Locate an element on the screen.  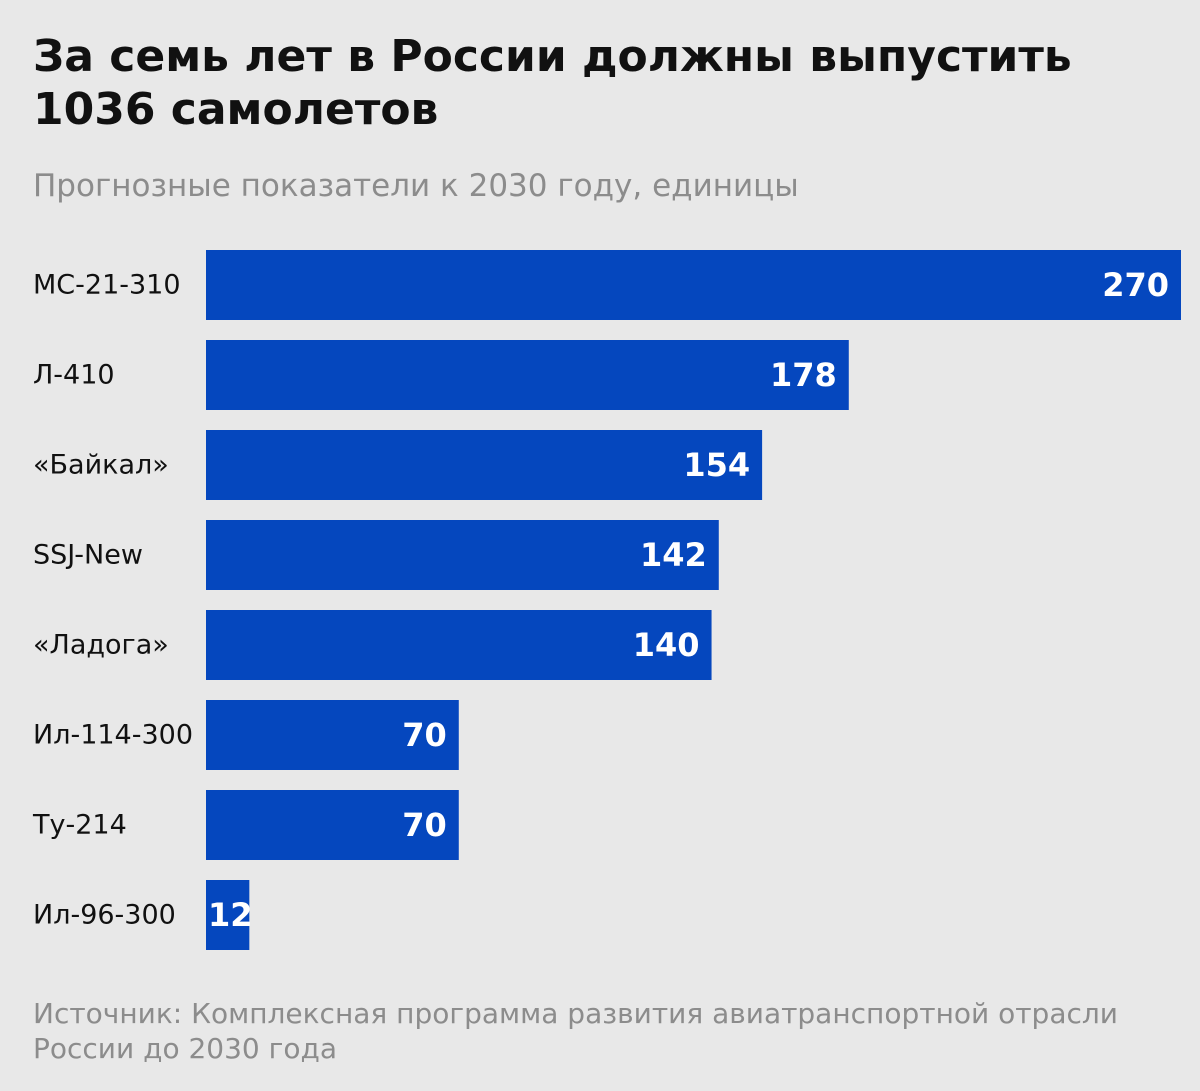
category-label: Л-410 is located at coordinates (74, 375).